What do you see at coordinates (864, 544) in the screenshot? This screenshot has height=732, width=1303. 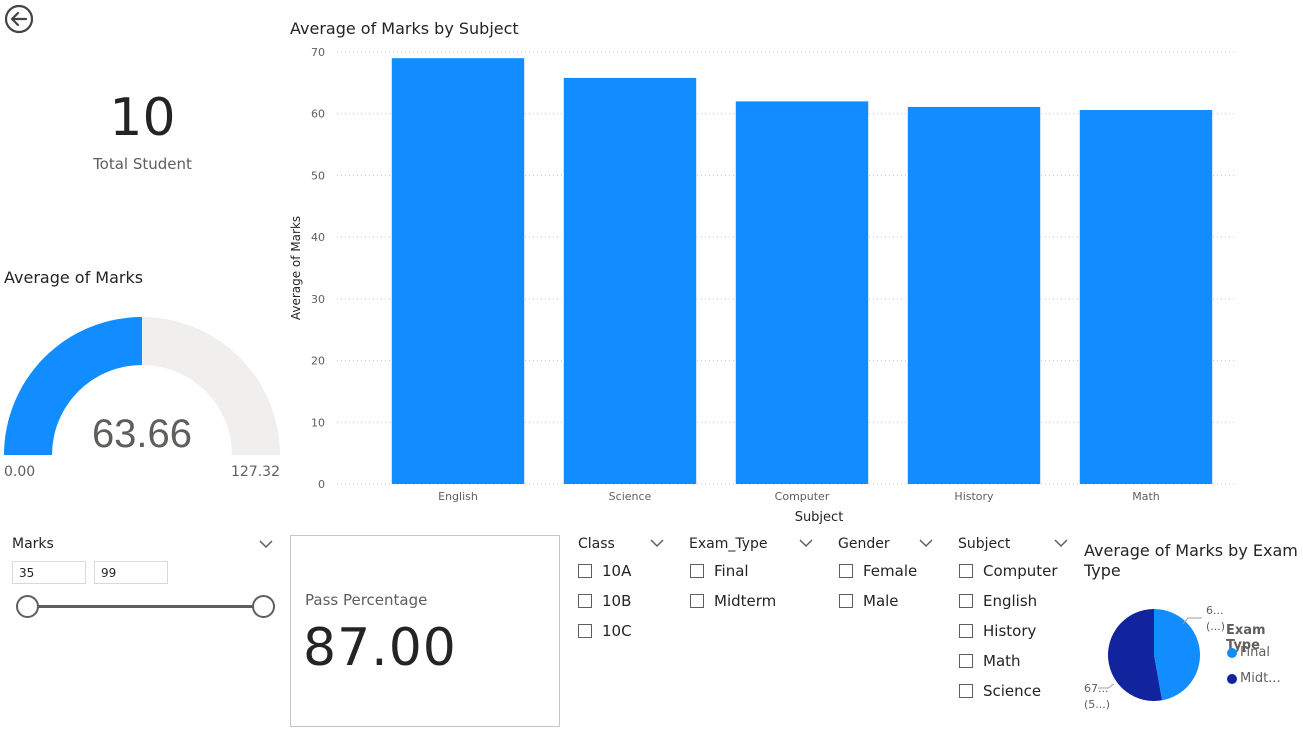 I see `gender-slicer-title: Gender` at bounding box center [864, 544].